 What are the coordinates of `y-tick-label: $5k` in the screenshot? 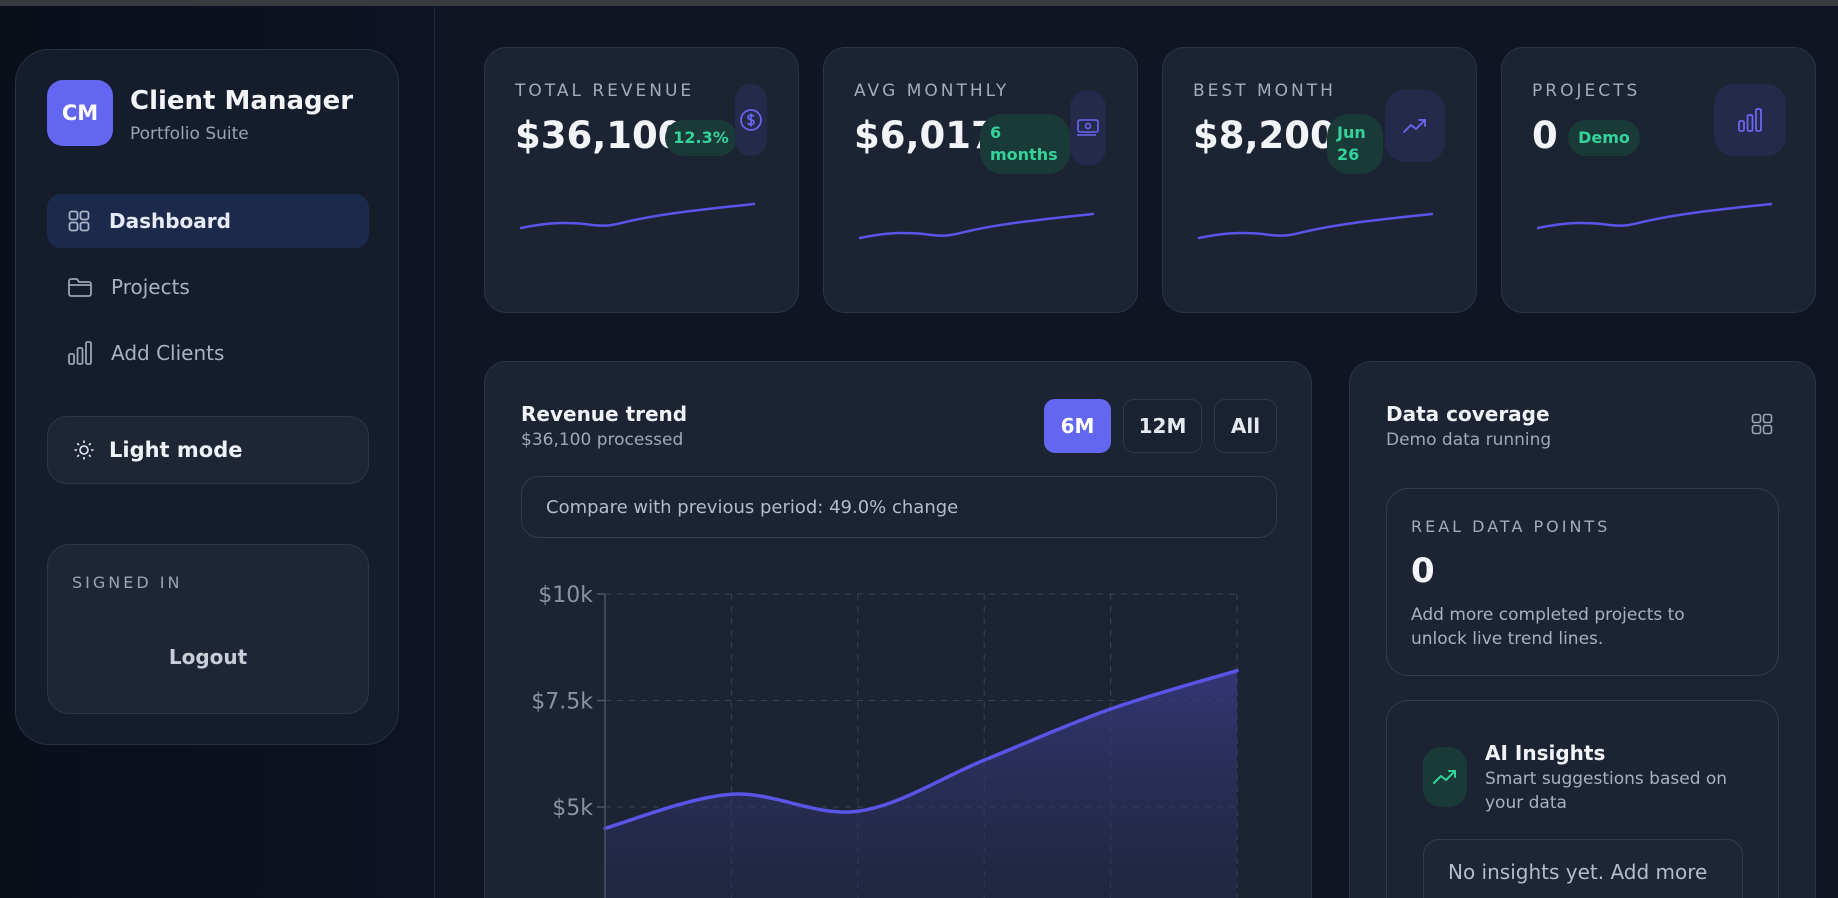 It's located at (572, 808).